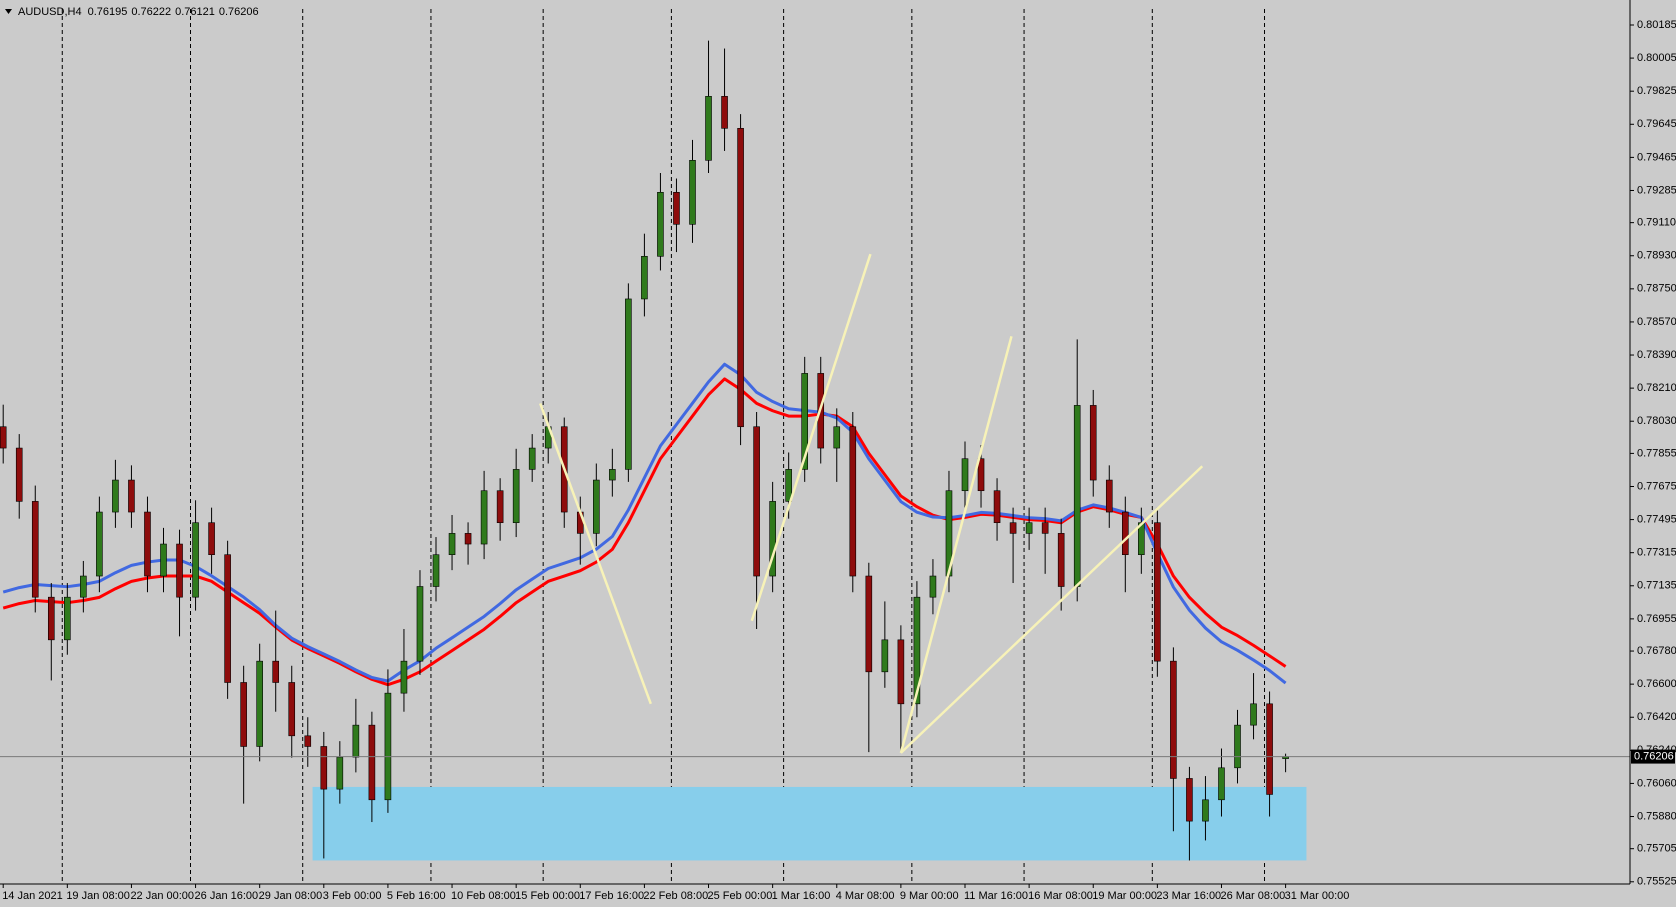 This screenshot has width=1676, height=907. What do you see at coordinates (809, 823) in the screenshot?
I see `zone-layer` at bounding box center [809, 823].